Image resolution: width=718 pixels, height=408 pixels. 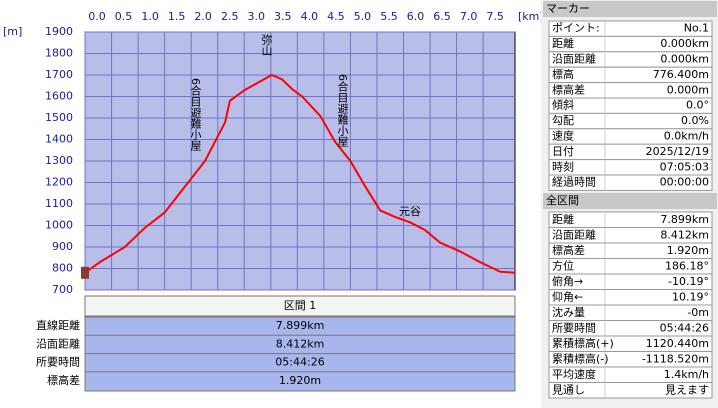 What do you see at coordinates (58, 343) in the screenshot?
I see `section-label: 沿面距離` at bounding box center [58, 343].